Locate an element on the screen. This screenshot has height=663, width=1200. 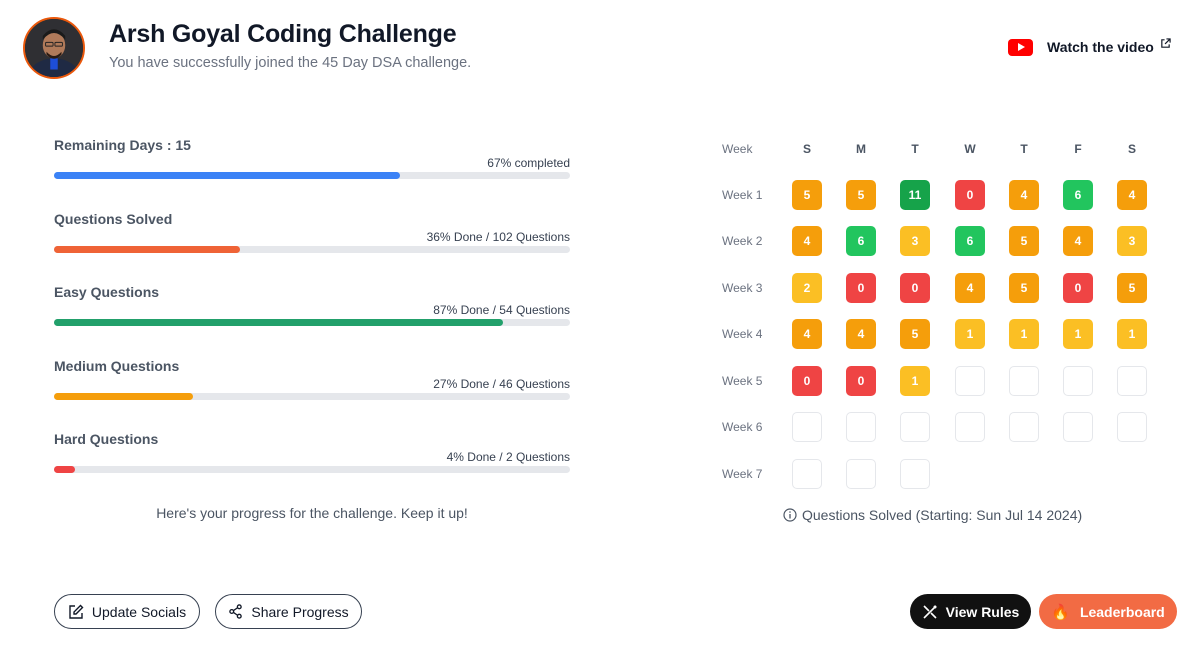
profile-avatar is located at coordinates (54, 48).